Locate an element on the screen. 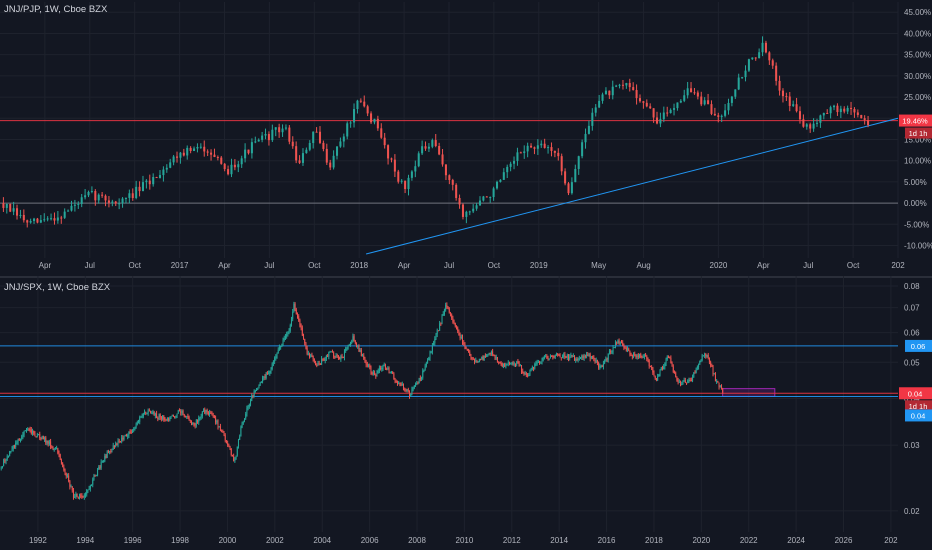 The height and width of the screenshot is (550, 932). top-pane-trendline is located at coordinates (632, 186).